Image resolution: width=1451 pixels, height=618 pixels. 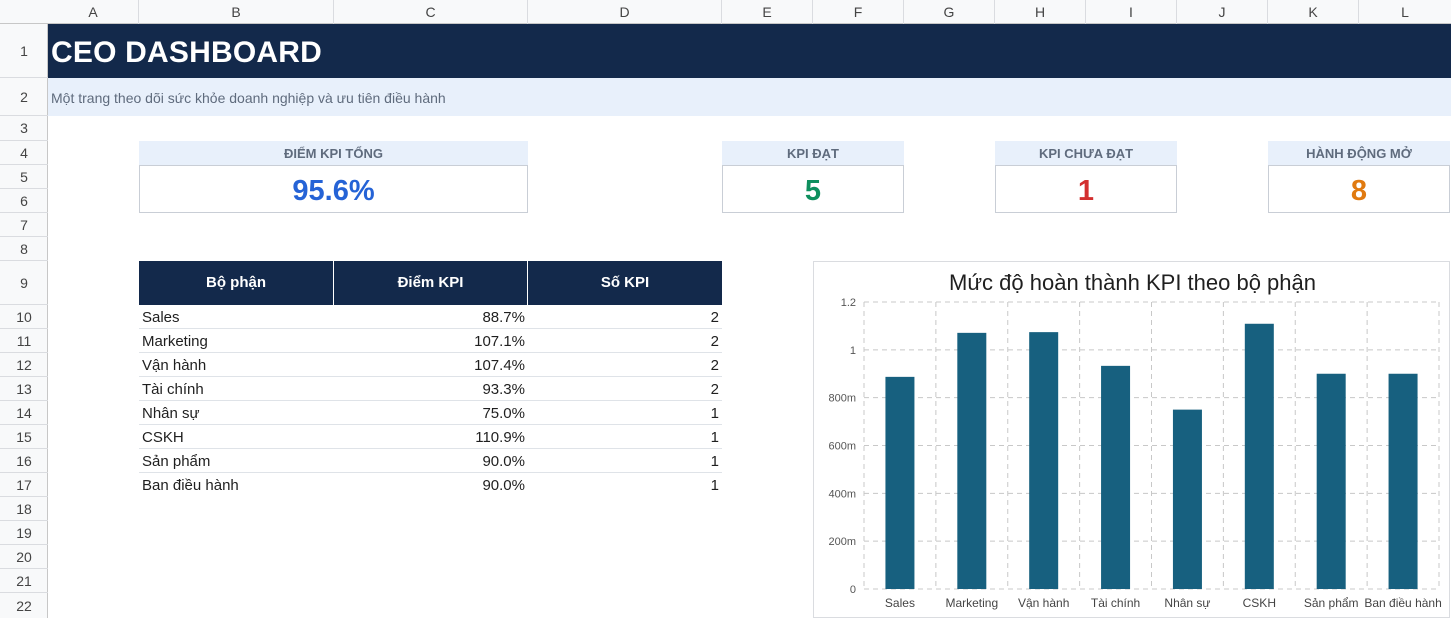 What do you see at coordinates (971, 603) in the screenshot?
I see `x-tick-label: Marketing` at bounding box center [971, 603].